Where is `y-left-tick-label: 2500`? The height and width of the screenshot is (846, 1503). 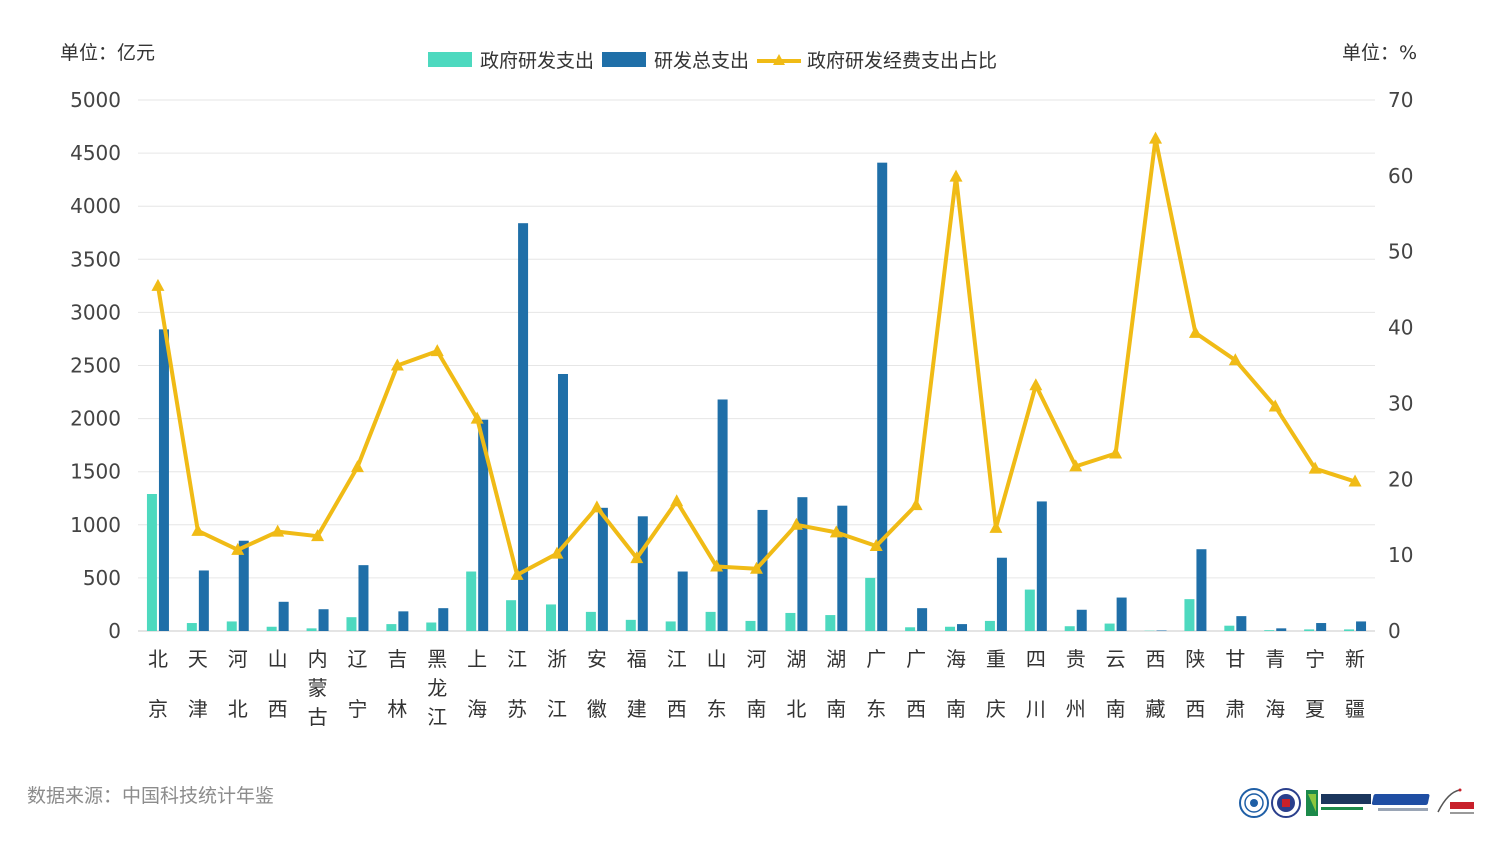
y-left-tick-label: 2500 is located at coordinates (95, 366).